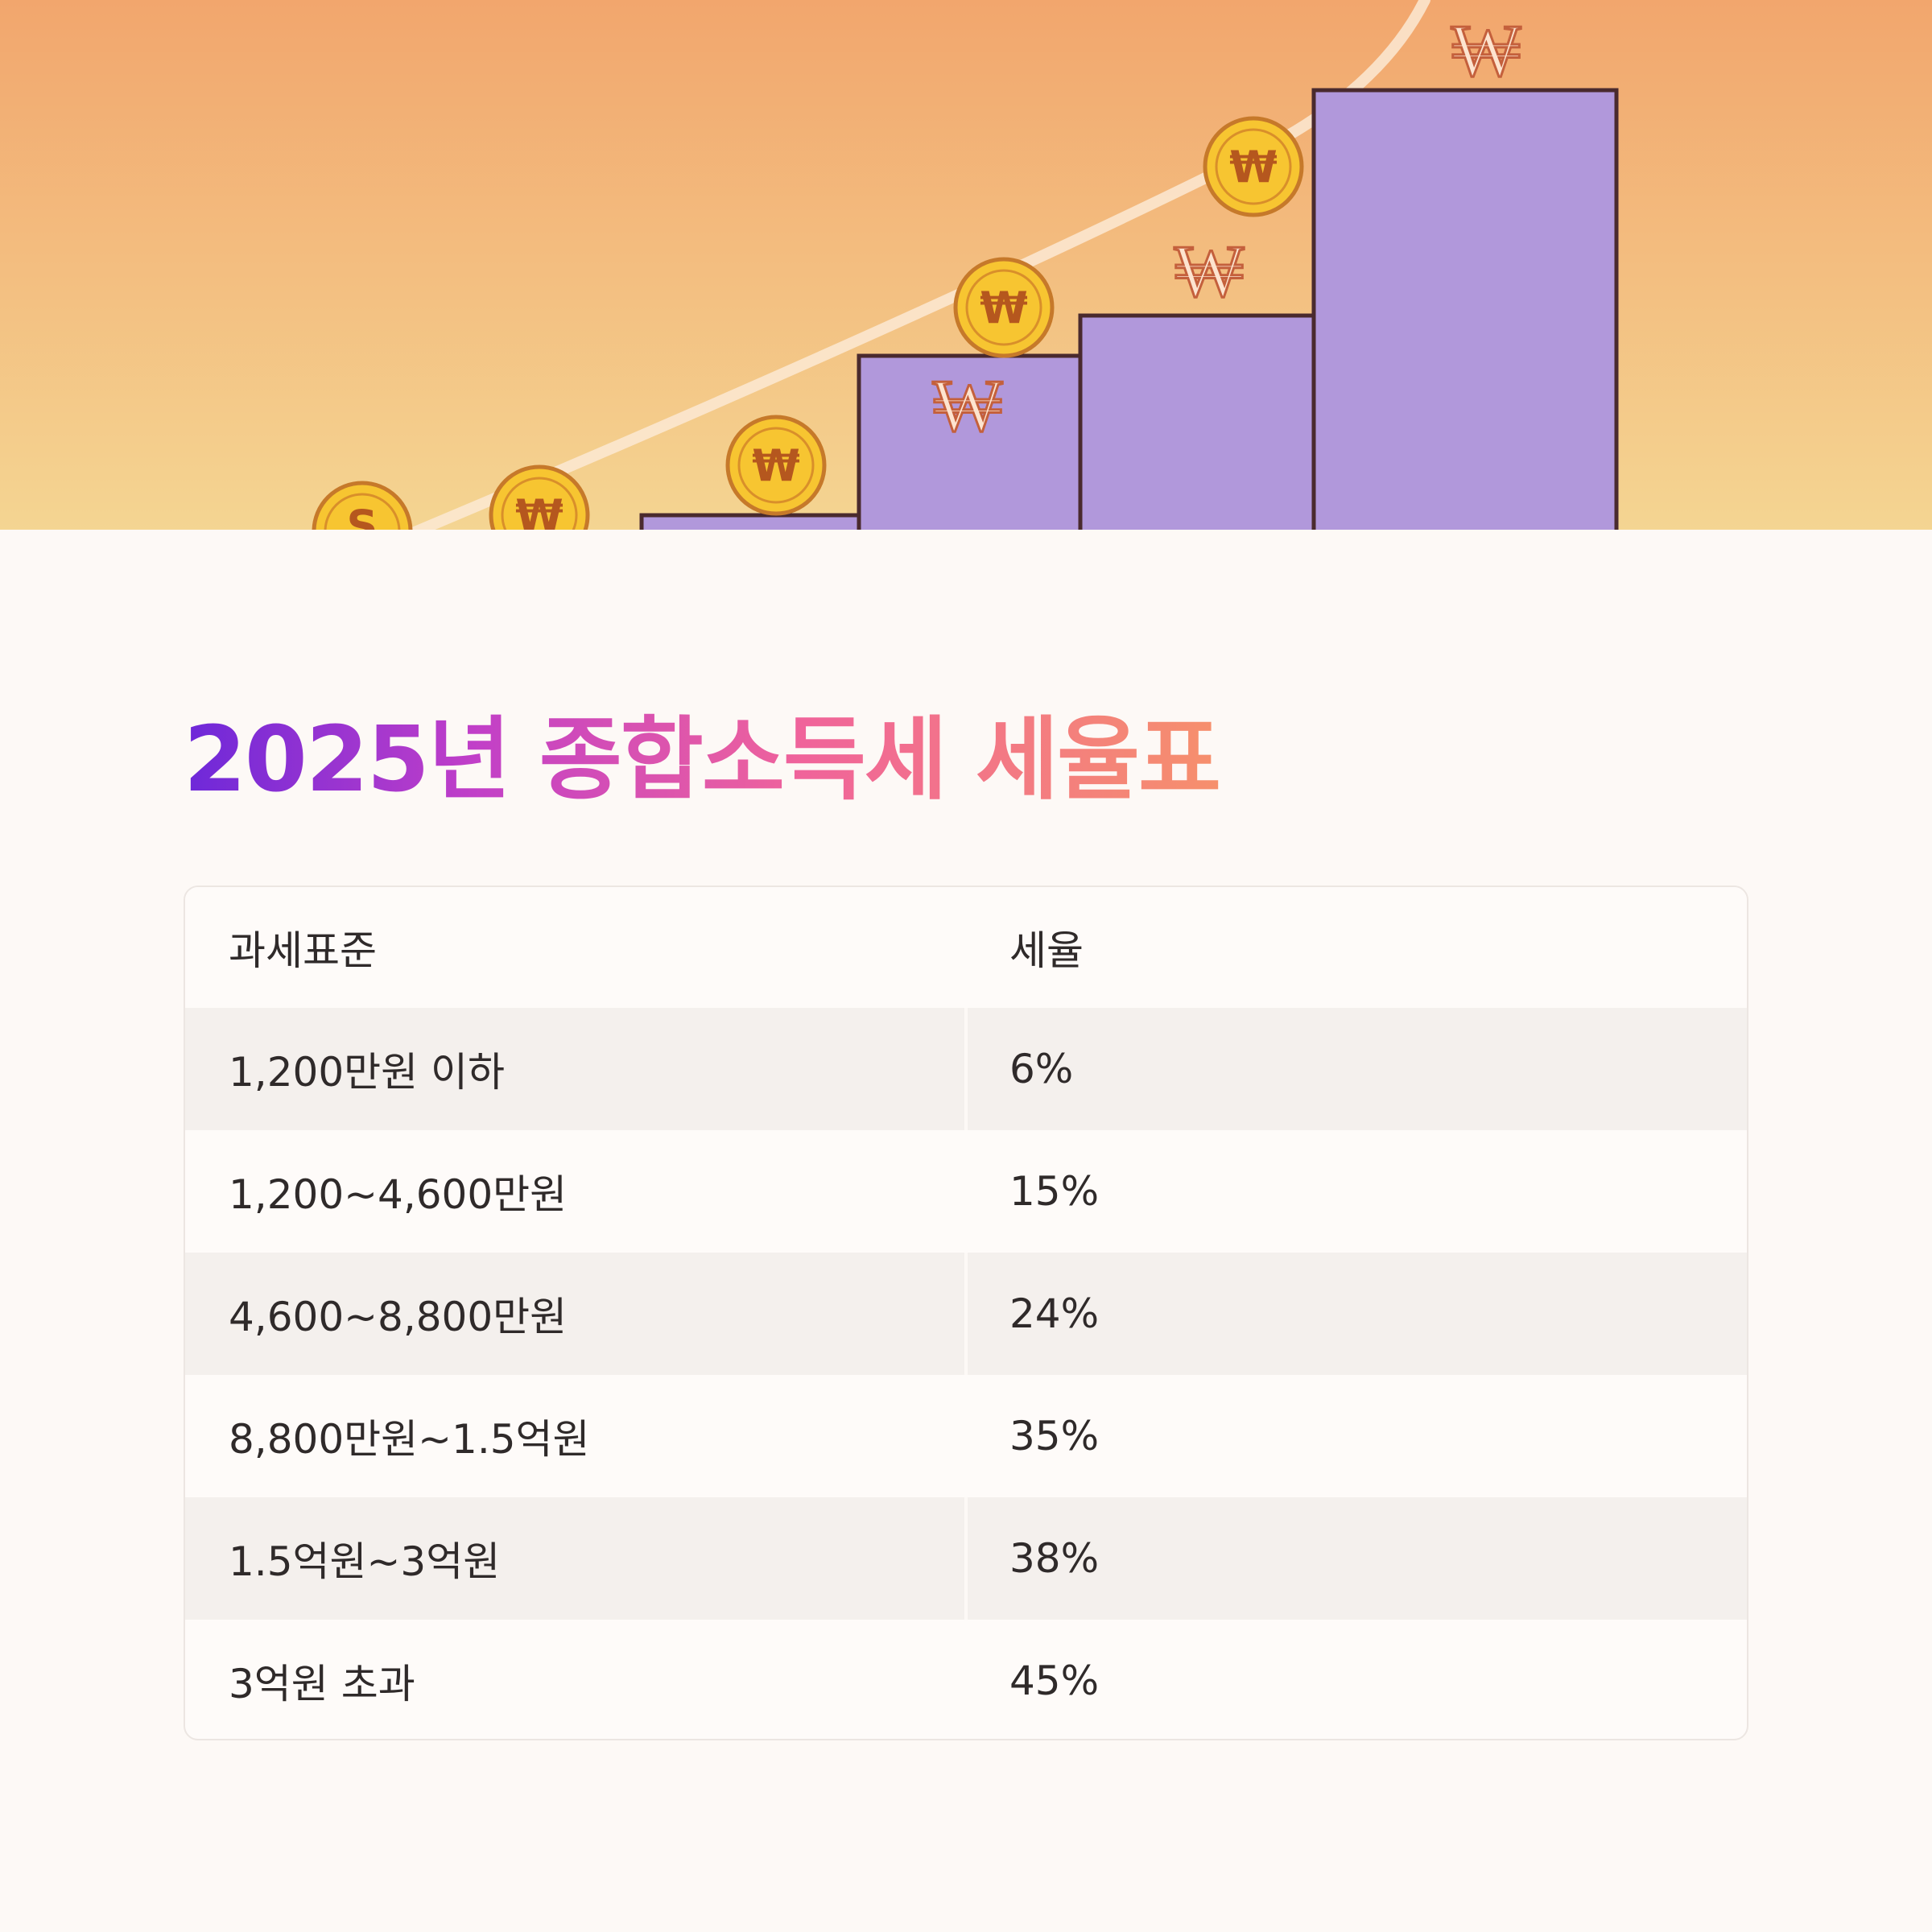  What do you see at coordinates (966, 1436) in the screenshot?
I see `table-row: 8,800만원~1.5억원 35%` at bounding box center [966, 1436].